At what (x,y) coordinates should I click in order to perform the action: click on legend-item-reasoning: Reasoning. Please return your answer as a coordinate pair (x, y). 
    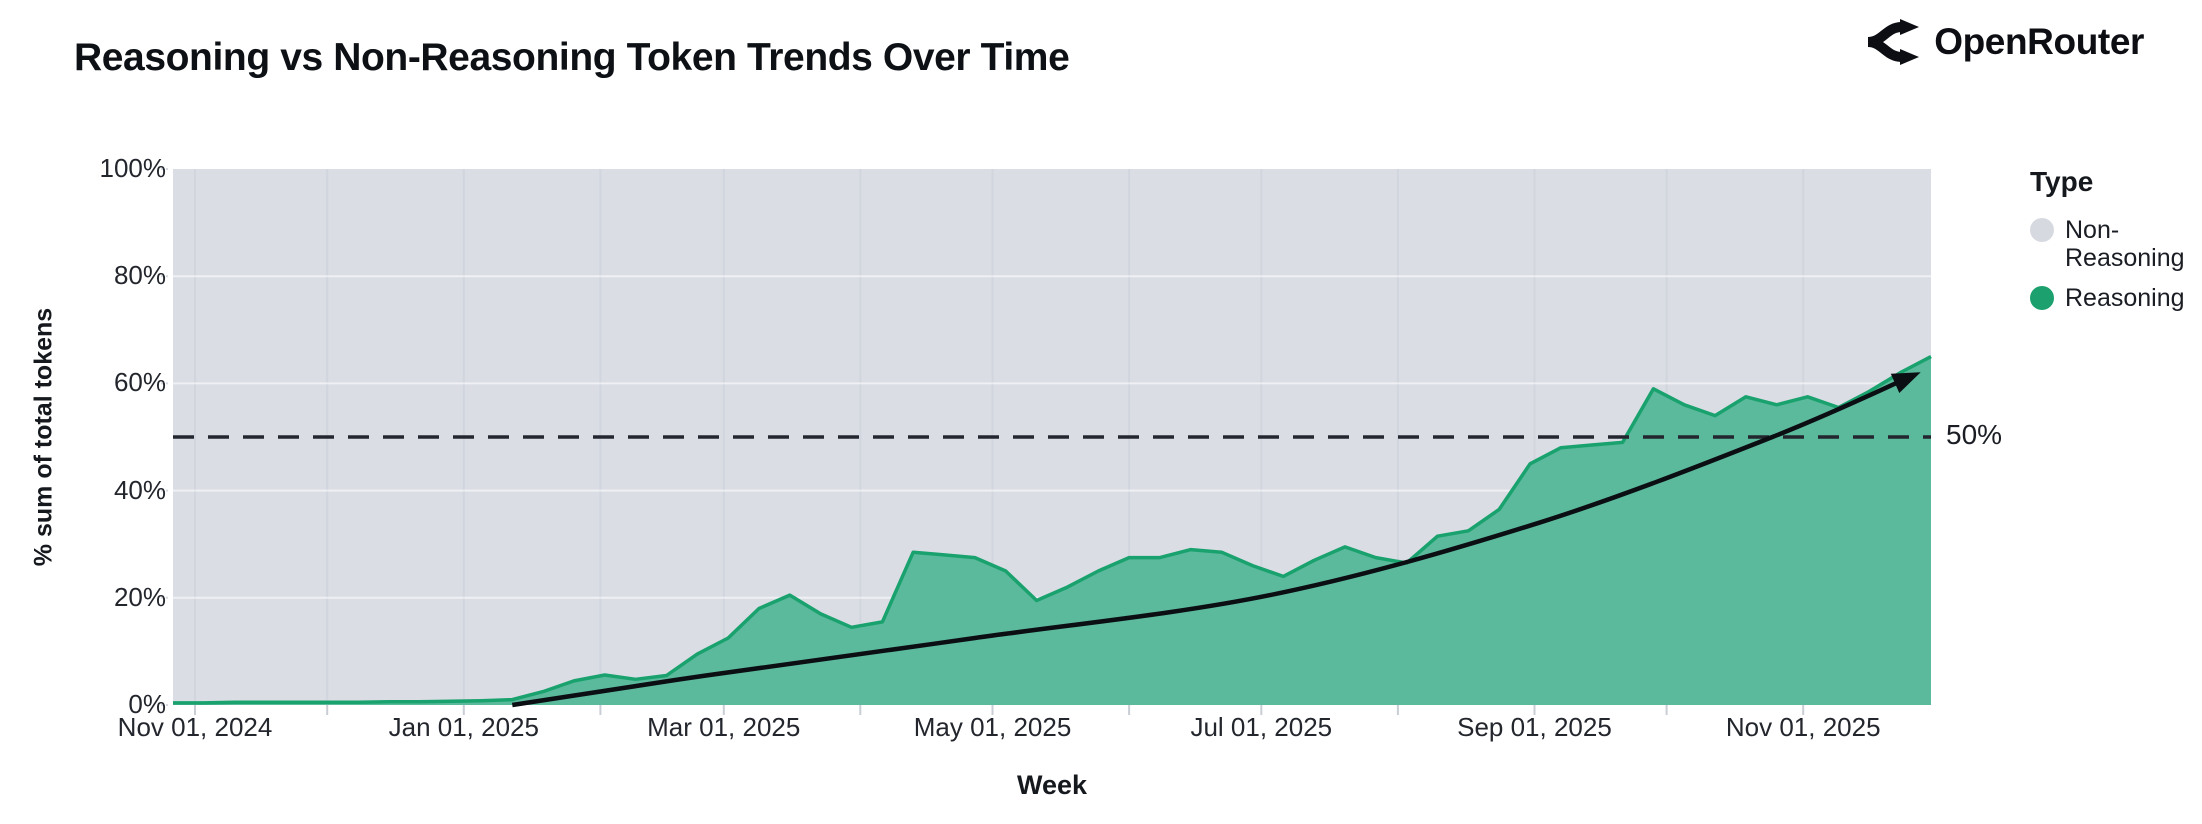
    Looking at the image, I should click on (2114, 298).